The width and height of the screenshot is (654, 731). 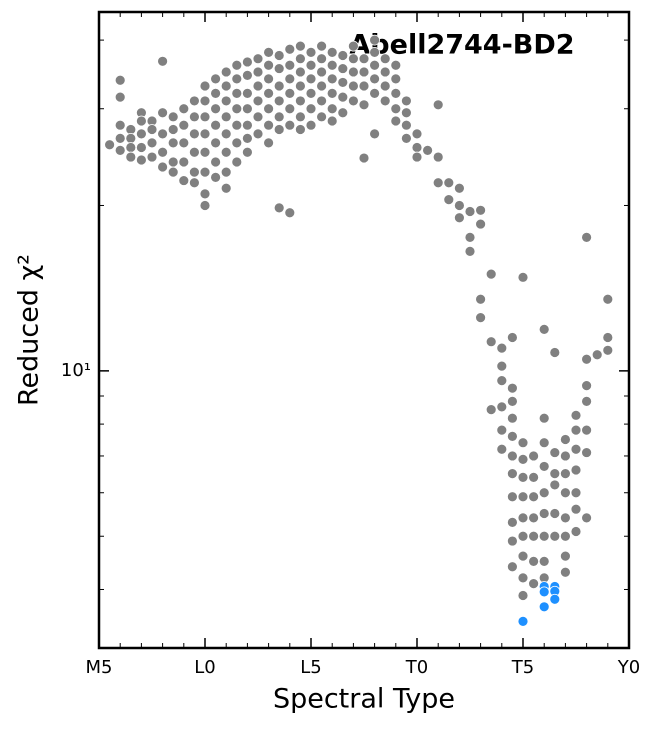 What do you see at coordinates (99, 667) in the screenshot?
I see `x-tick-label: M5` at bounding box center [99, 667].